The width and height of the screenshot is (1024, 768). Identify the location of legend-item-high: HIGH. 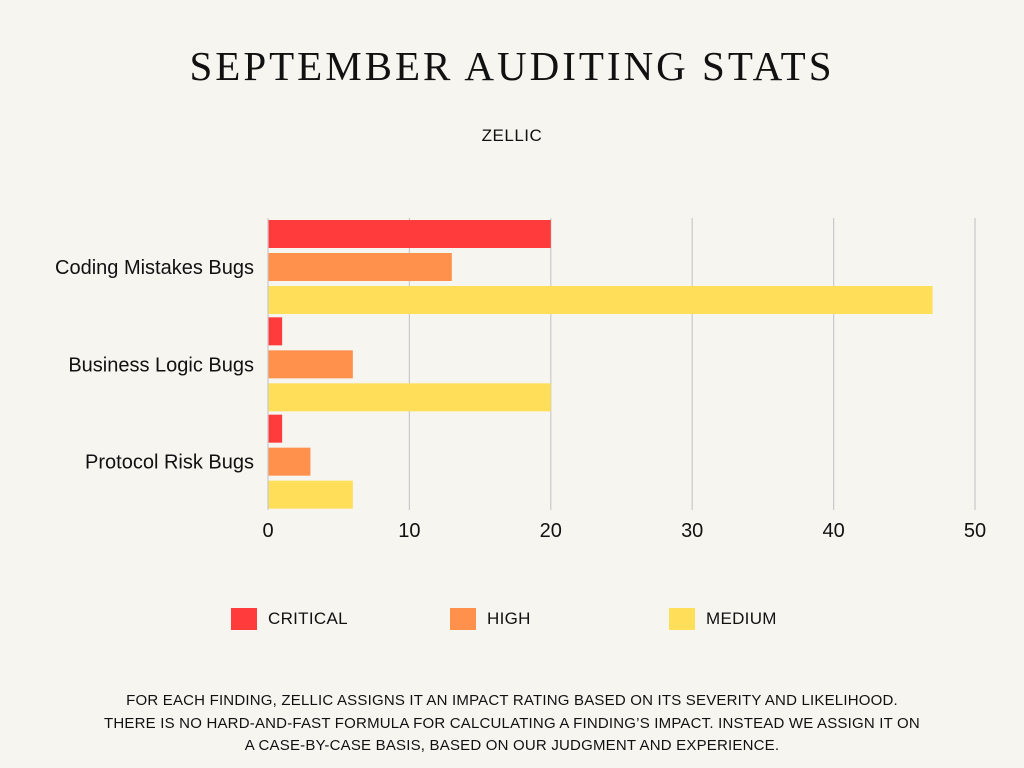
(490, 619).